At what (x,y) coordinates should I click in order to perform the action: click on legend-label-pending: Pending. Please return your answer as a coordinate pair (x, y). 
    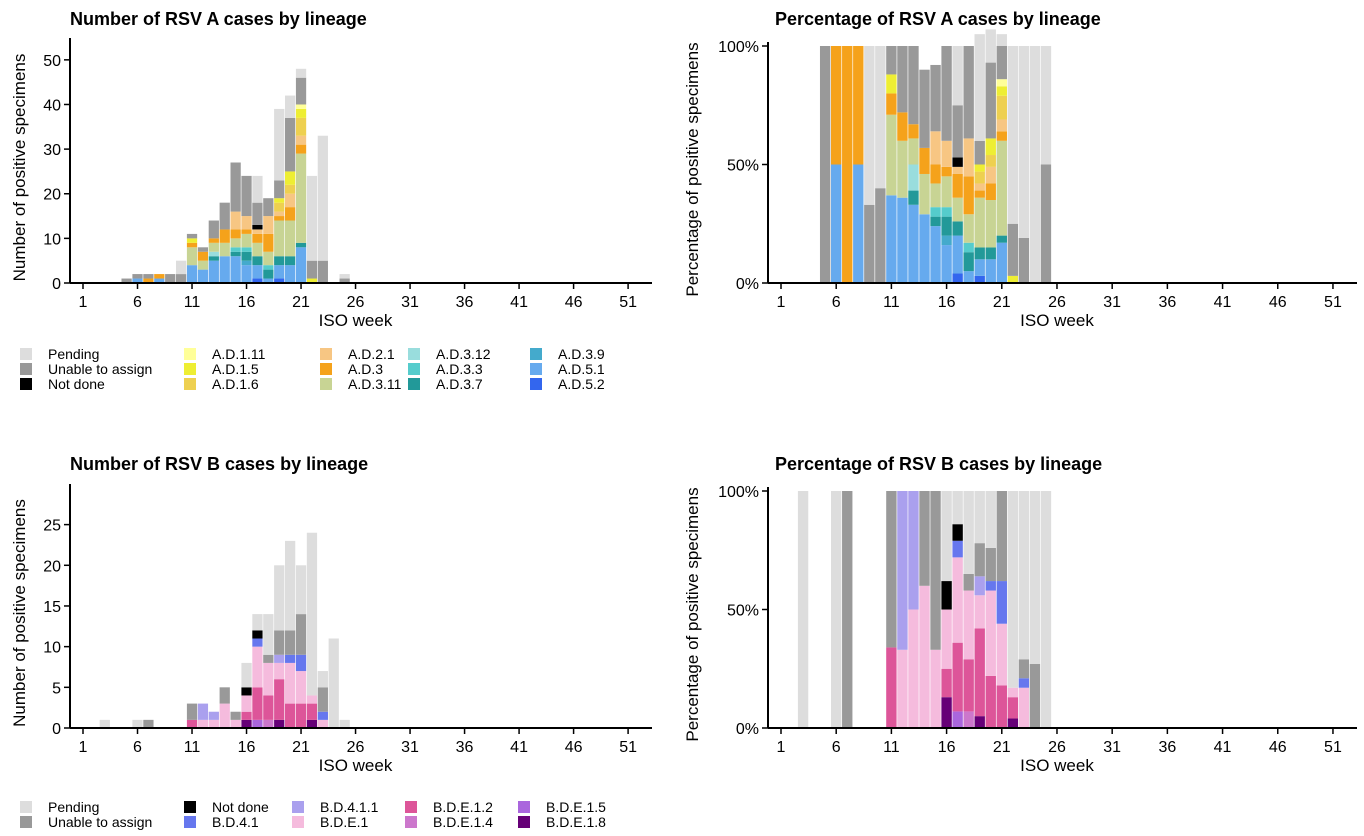
    Looking at the image, I should click on (73, 354).